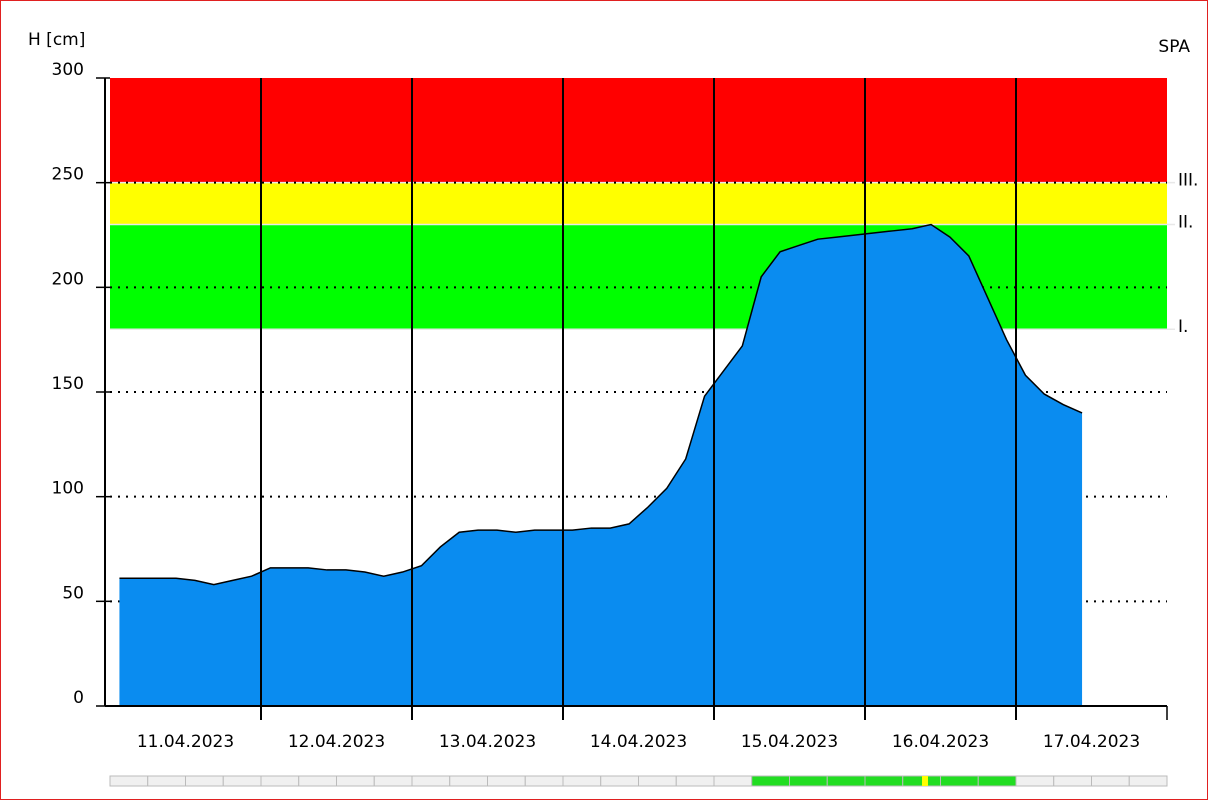 The image size is (1208, 800). What do you see at coordinates (68, 70) in the screenshot?
I see `y-tick-label: 300` at bounding box center [68, 70].